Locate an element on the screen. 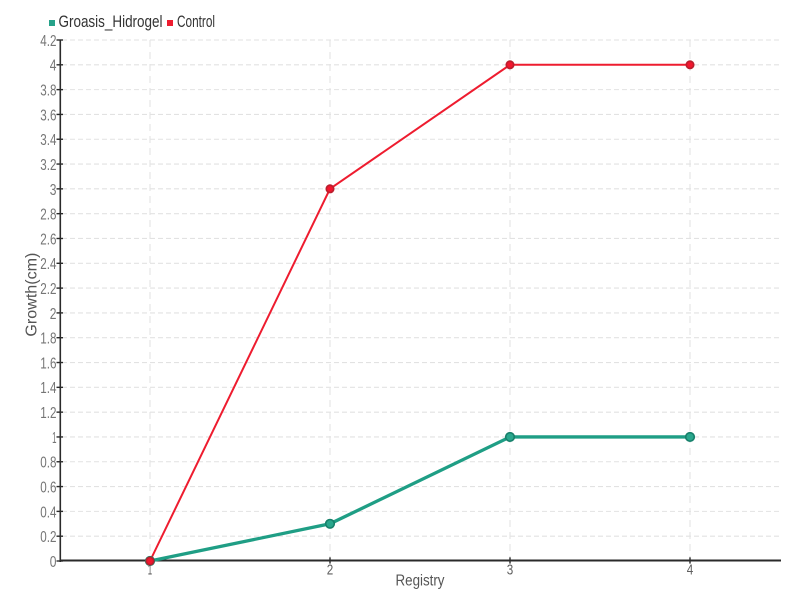  svg-text: 3.4 is located at coordinates (48, 140).